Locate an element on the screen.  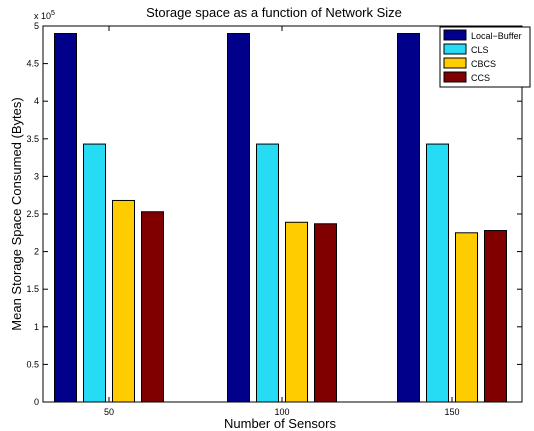
x-tick-label: 100 is located at coordinates (281, 412).